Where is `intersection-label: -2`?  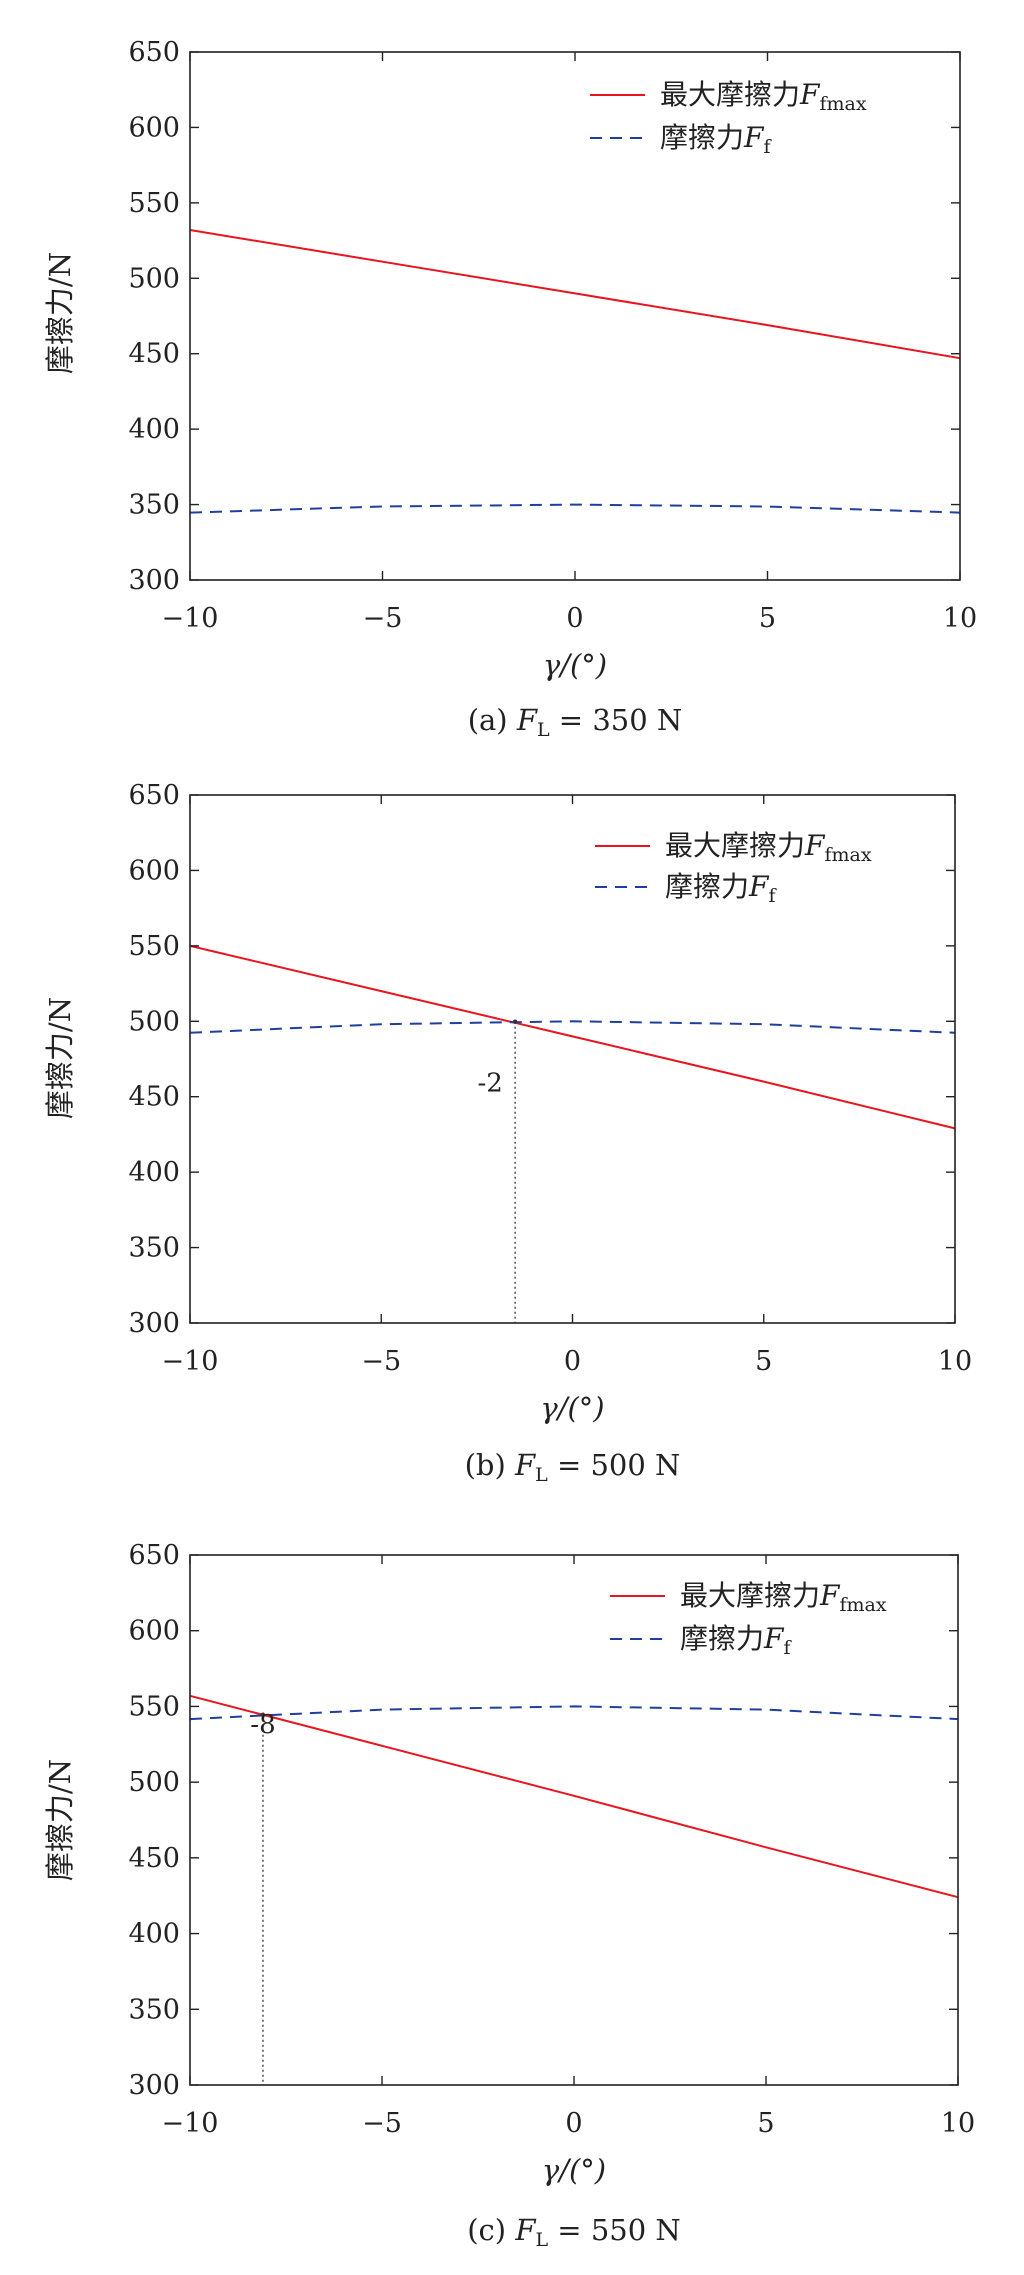
intersection-label: -2 is located at coordinates (489, 1084).